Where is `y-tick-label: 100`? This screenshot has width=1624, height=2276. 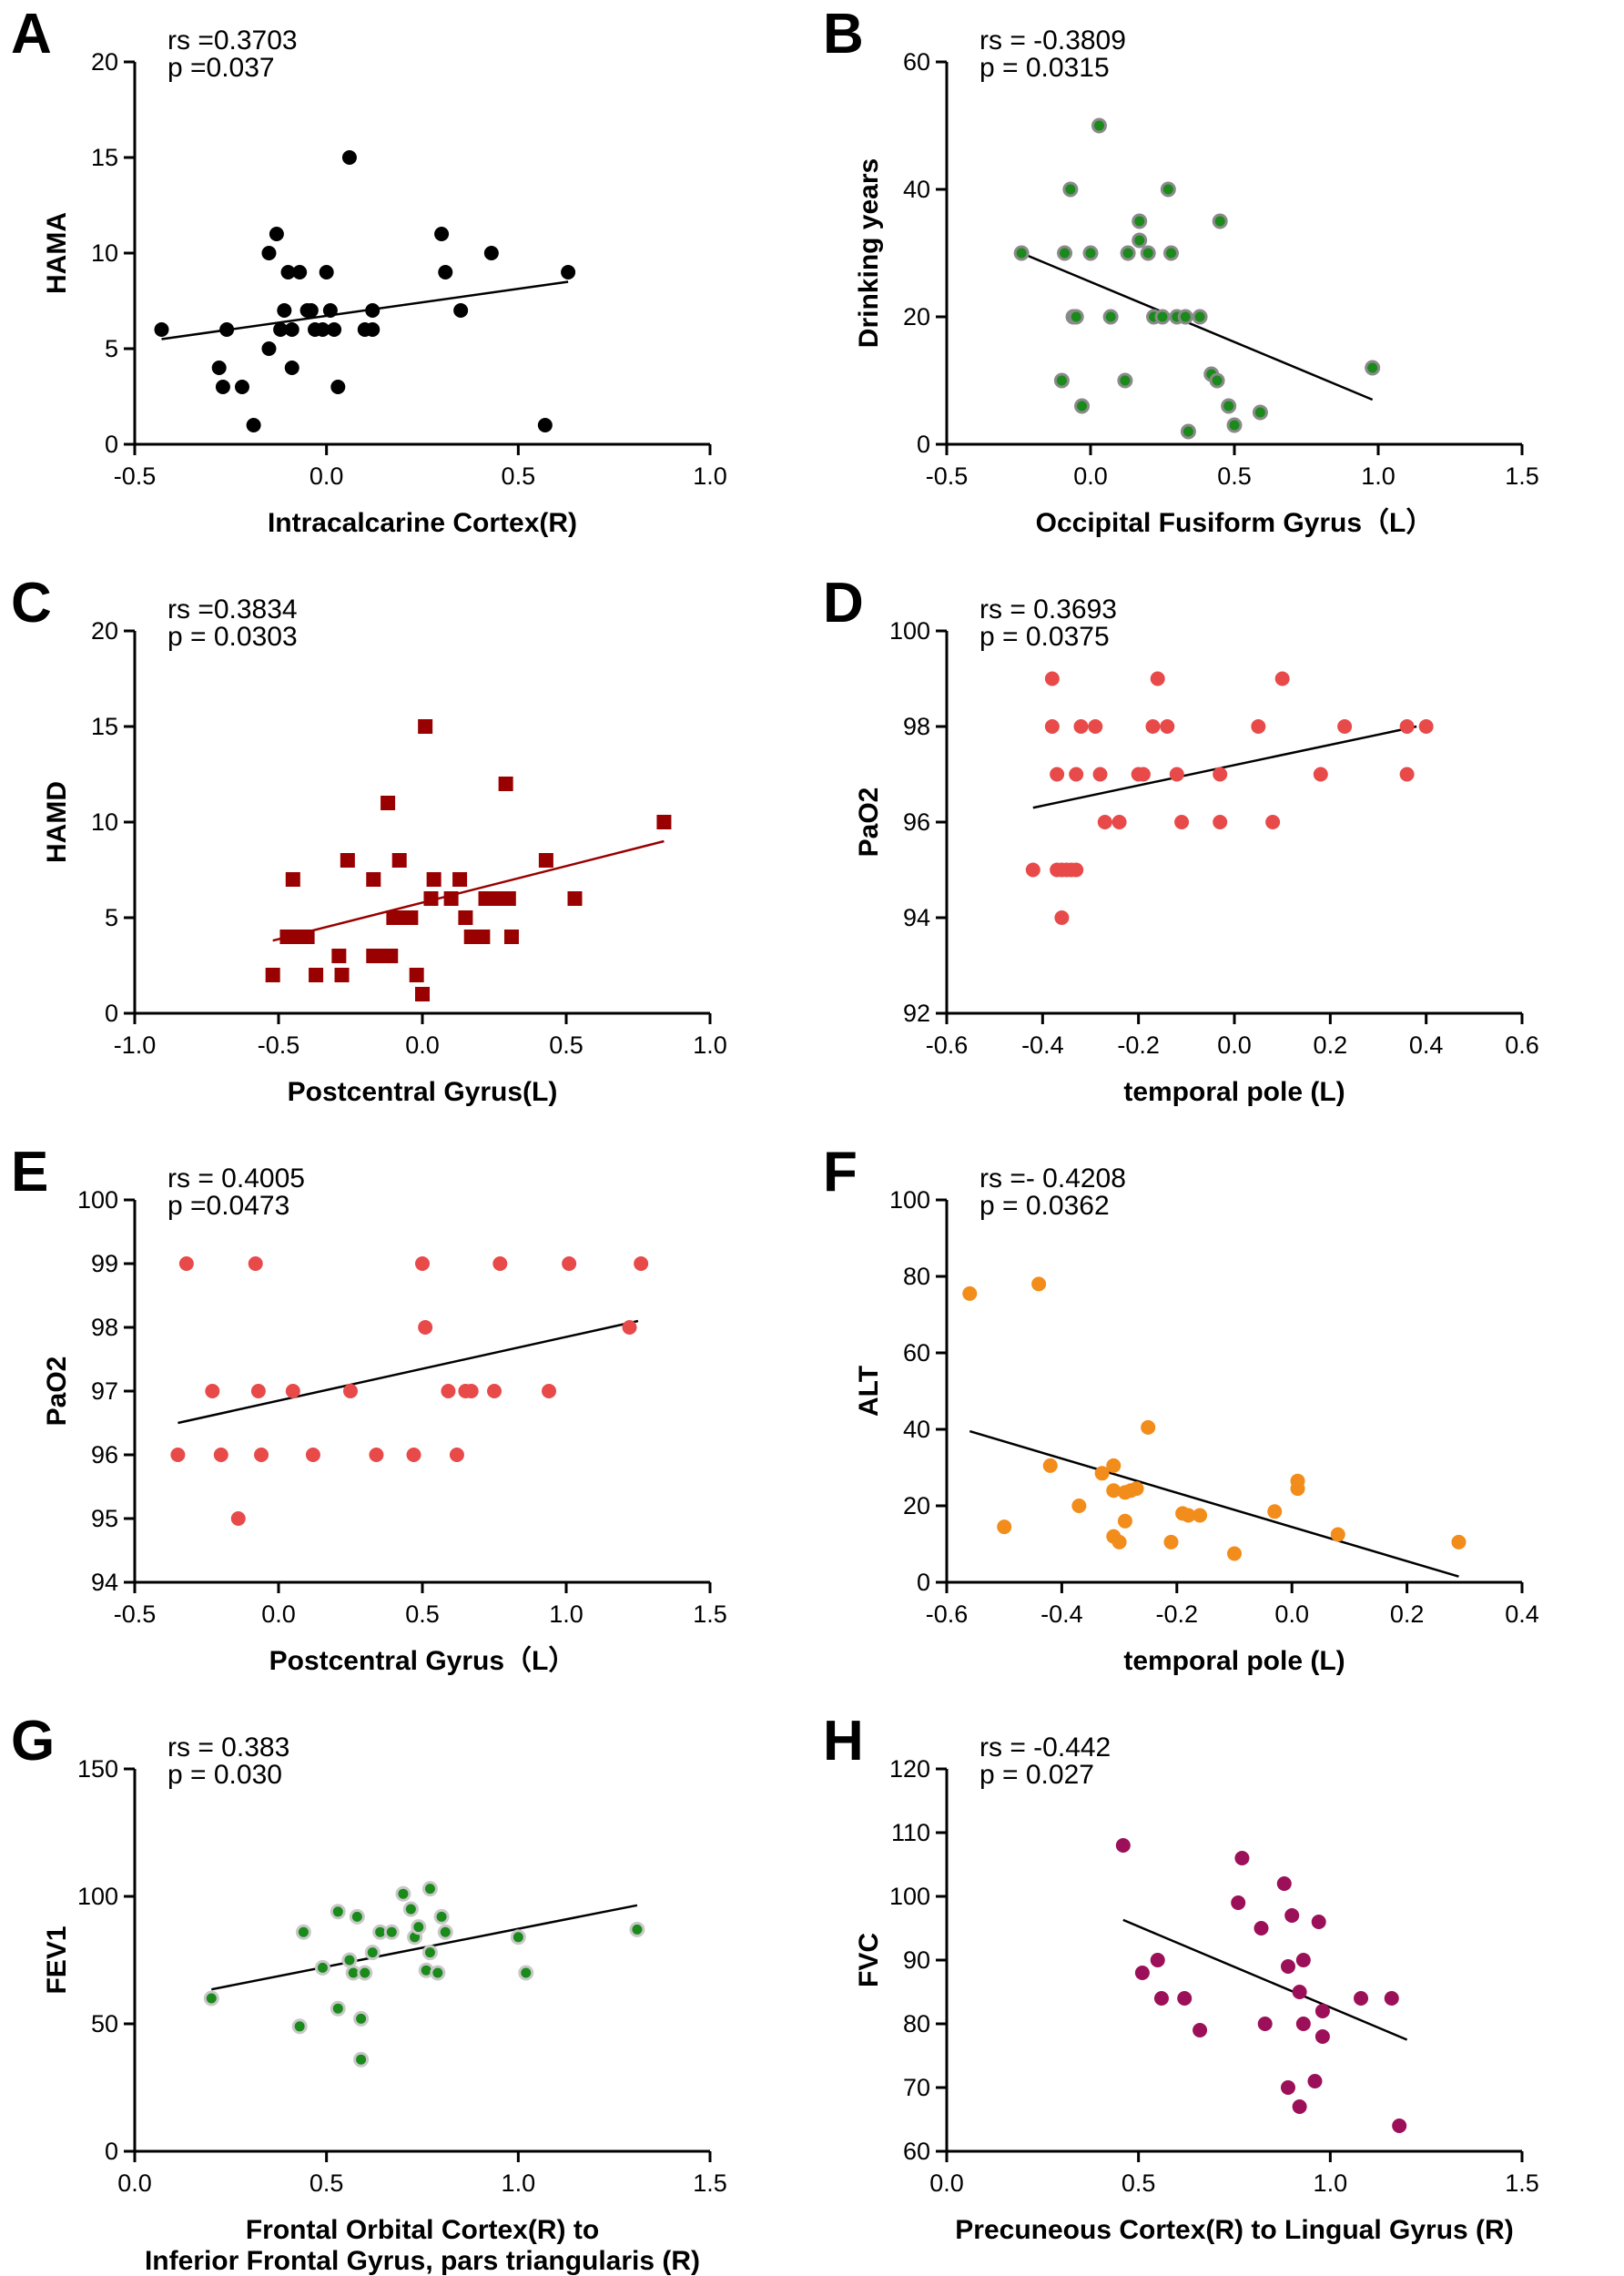
y-tick-label: 100 is located at coordinates (97, 1896).